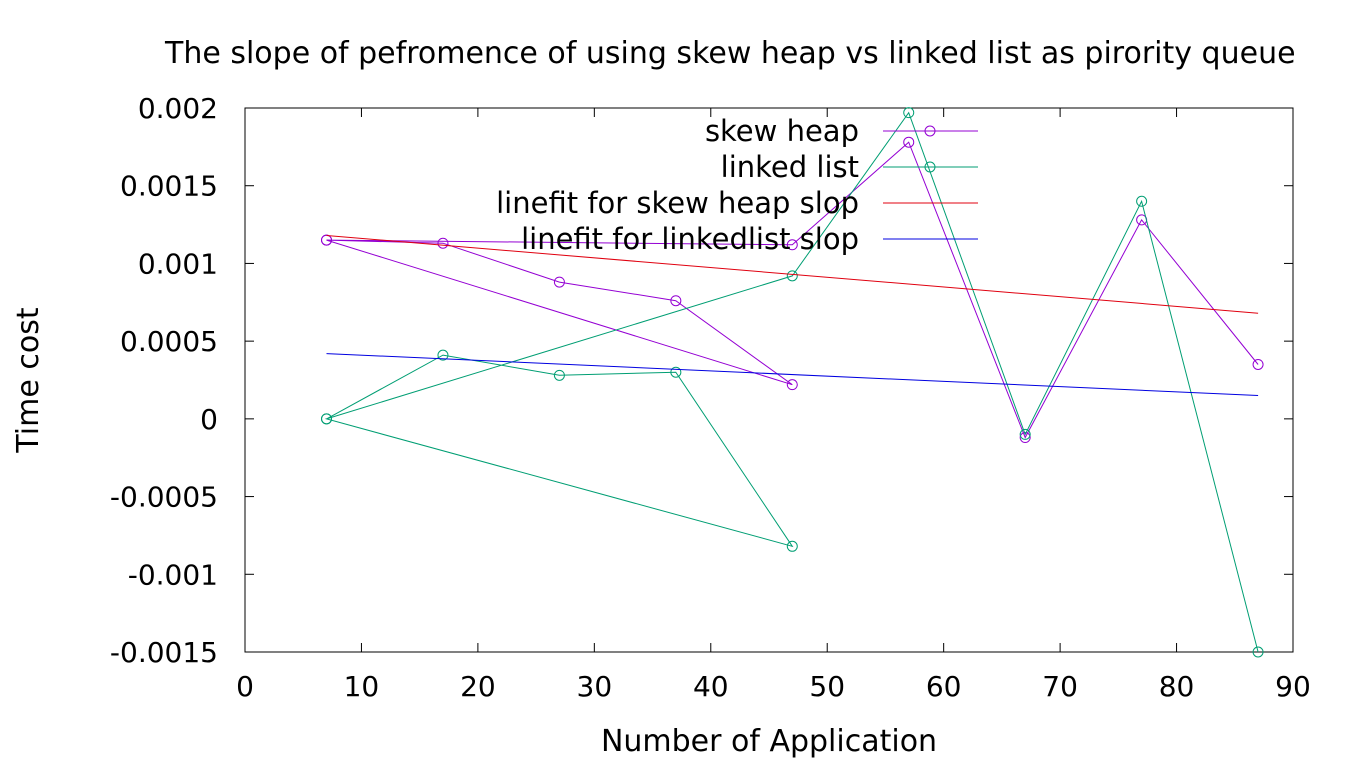  Describe the element at coordinates (178, 108) in the screenshot. I see `y-tick-label: 0.002` at that location.